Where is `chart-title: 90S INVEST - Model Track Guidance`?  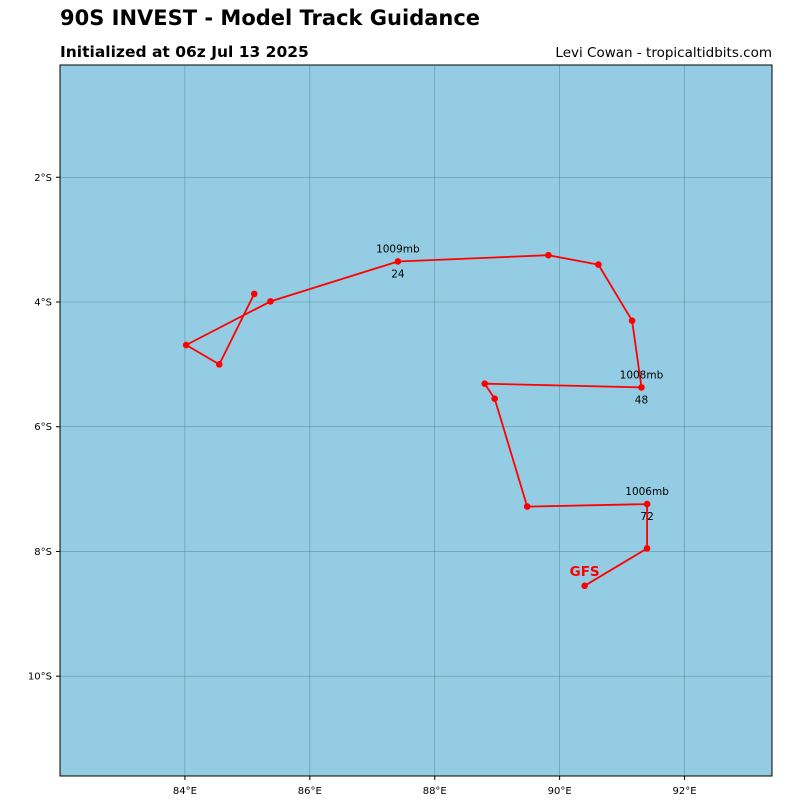 chart-title: 90S INVEST - Model Track Guidance is located at coordinates (270, 18).